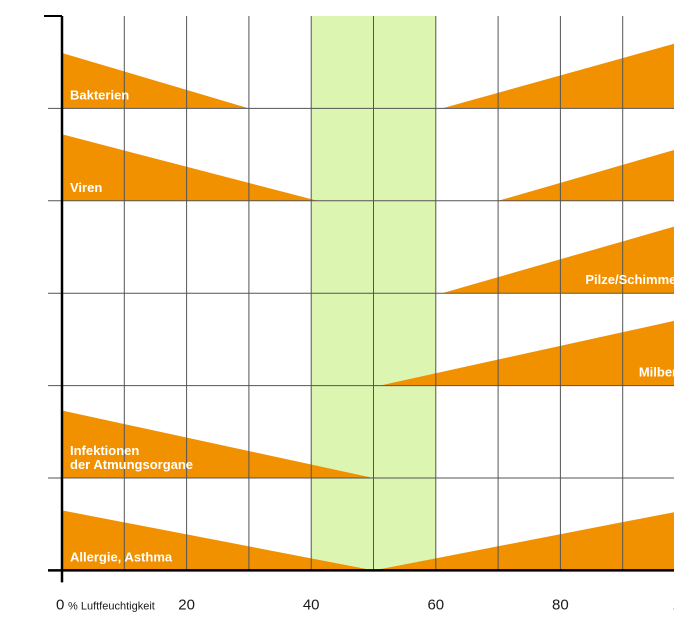 This screenshot has width=674, height=619. I want to click on band-left-allergie-asthma, so click(218, 540).